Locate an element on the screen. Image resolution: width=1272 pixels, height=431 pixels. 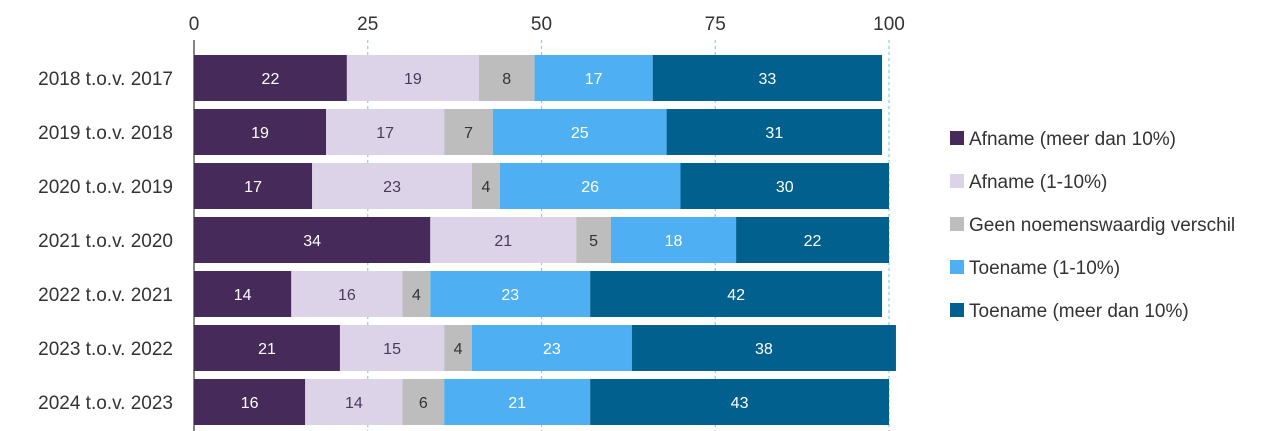
bar-value-label: 31 is located at coordinates (774, 133).